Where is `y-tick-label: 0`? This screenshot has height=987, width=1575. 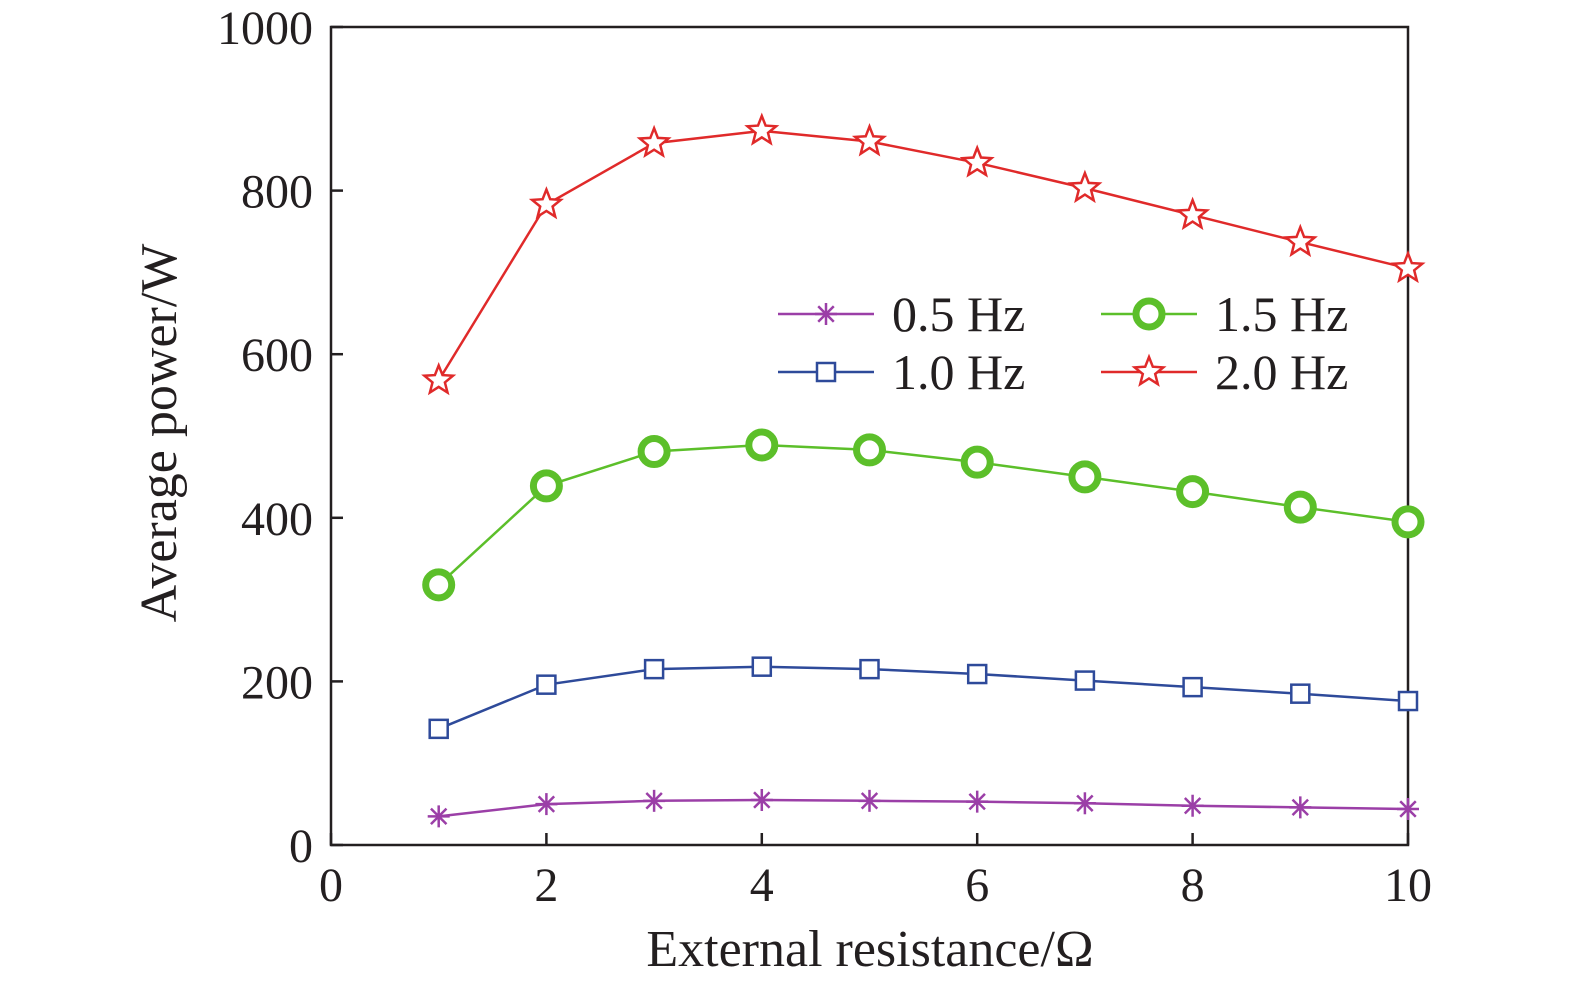 y-tick-label: 0 is located at coordinates (301, 846).